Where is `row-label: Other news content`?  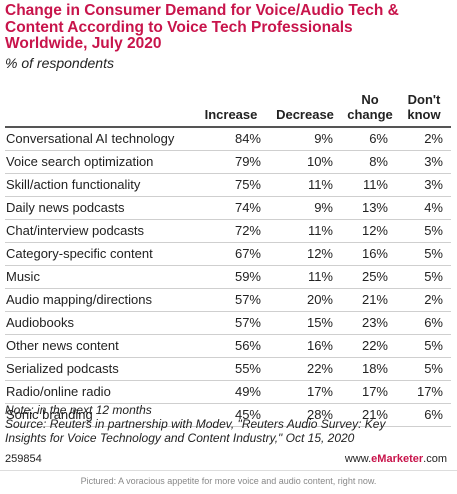 row-label: Other news content is located at coordinates (62, 345).